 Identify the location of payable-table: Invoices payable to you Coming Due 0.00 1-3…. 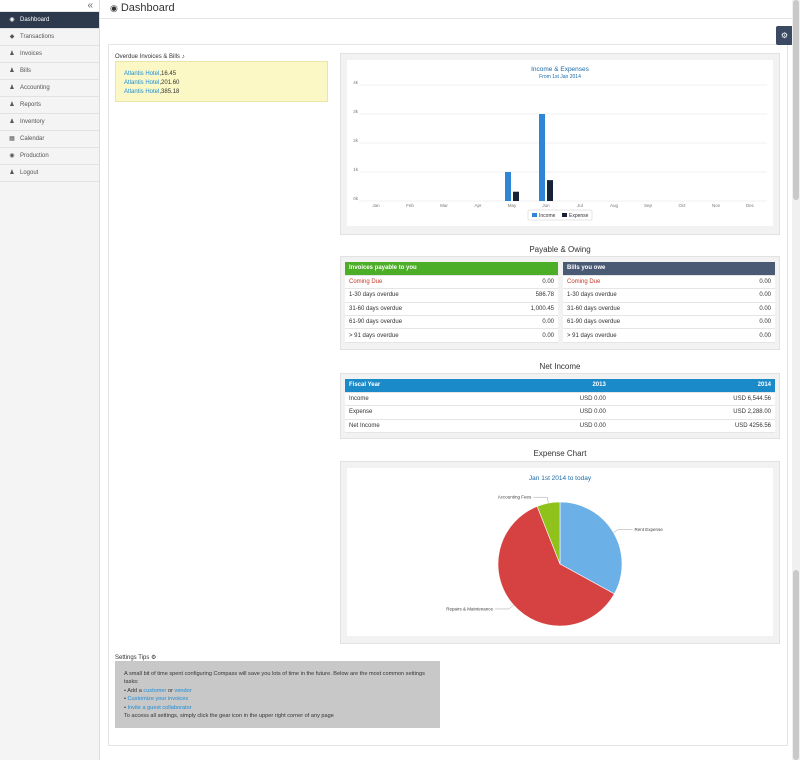
(451, 302).